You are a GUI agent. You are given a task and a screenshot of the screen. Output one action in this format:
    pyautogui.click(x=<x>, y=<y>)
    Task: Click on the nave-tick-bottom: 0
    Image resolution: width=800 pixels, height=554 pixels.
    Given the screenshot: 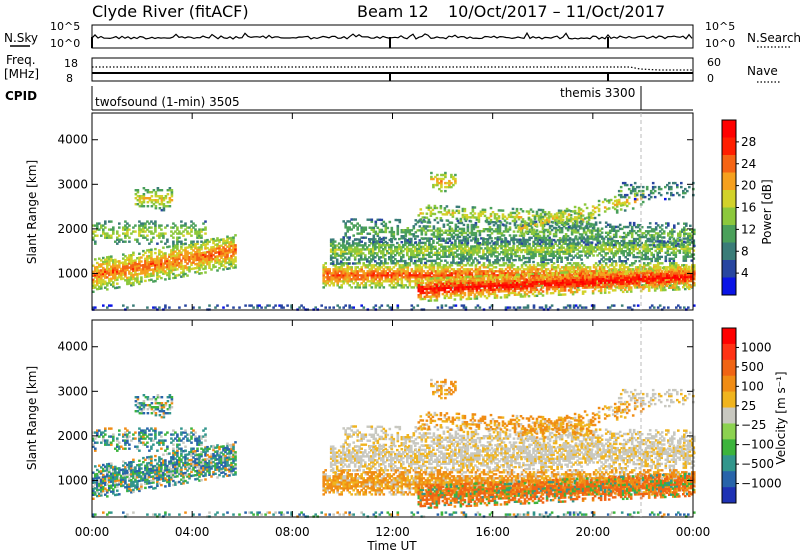 What is the action you would take?
    pyautogui.click(x=710, y=78)
    